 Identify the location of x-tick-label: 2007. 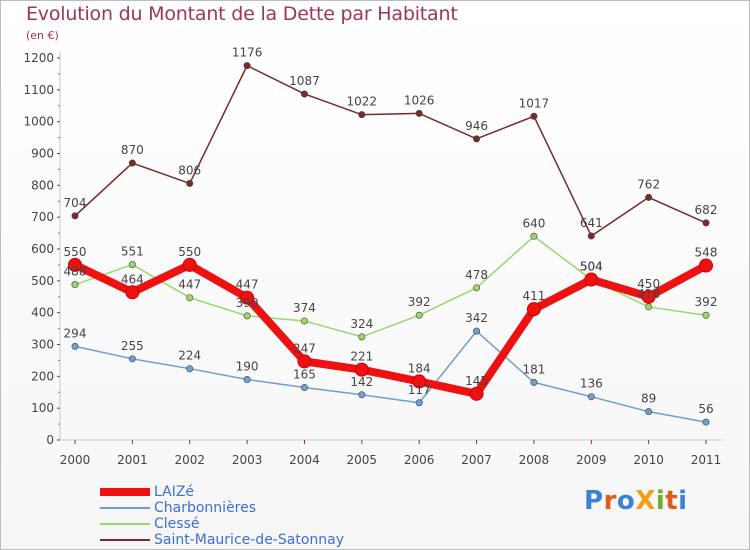
(476, 460).